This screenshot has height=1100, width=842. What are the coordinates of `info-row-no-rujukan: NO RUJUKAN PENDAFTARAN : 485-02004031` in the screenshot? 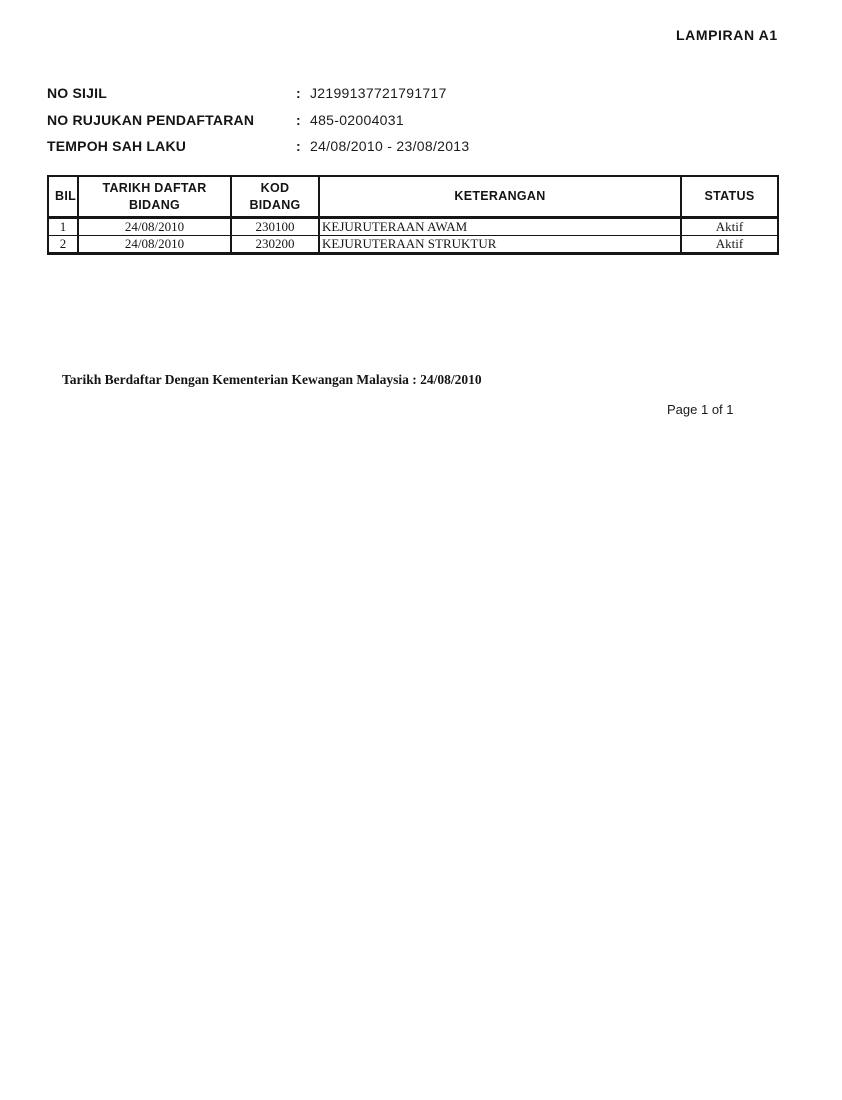 It's located at (307, 125).